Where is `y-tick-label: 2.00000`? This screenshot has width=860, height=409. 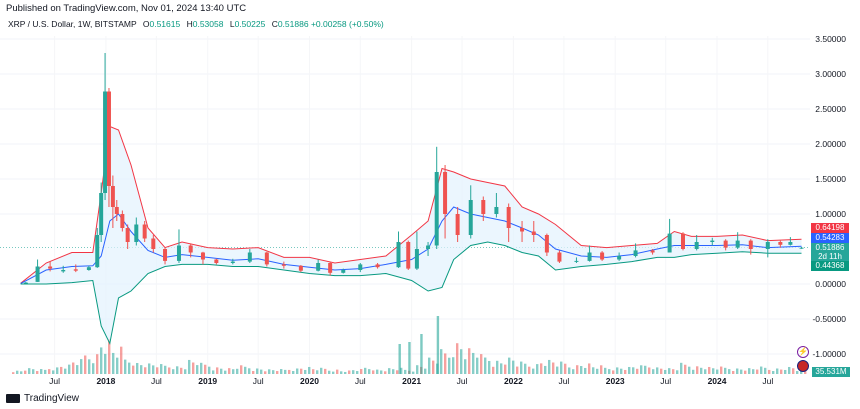 y-tick-label: 2.00000 is located at coordinates (830, 144).